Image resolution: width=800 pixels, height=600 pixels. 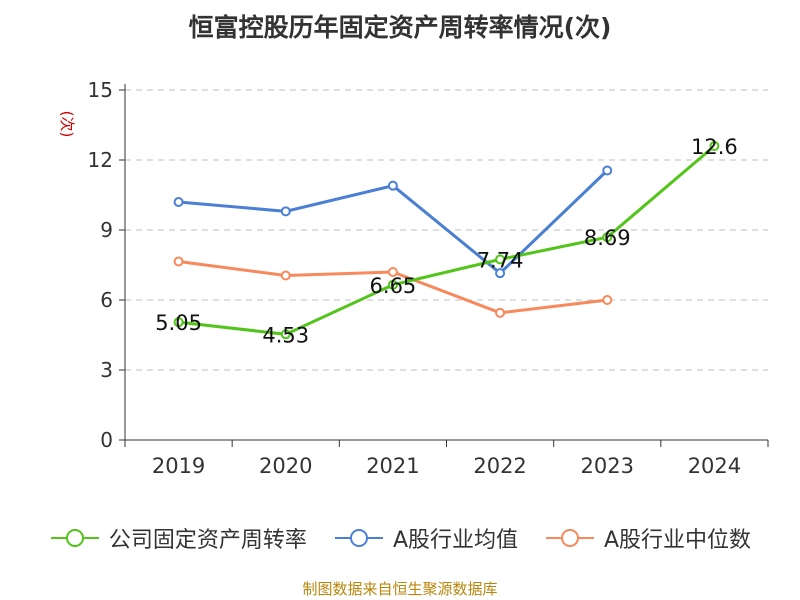 What do you see at coordinates (455, 540) in the screenshot?
I see `legend-label-industry-mean: A股行业均值` at bounding box center [455, 540].